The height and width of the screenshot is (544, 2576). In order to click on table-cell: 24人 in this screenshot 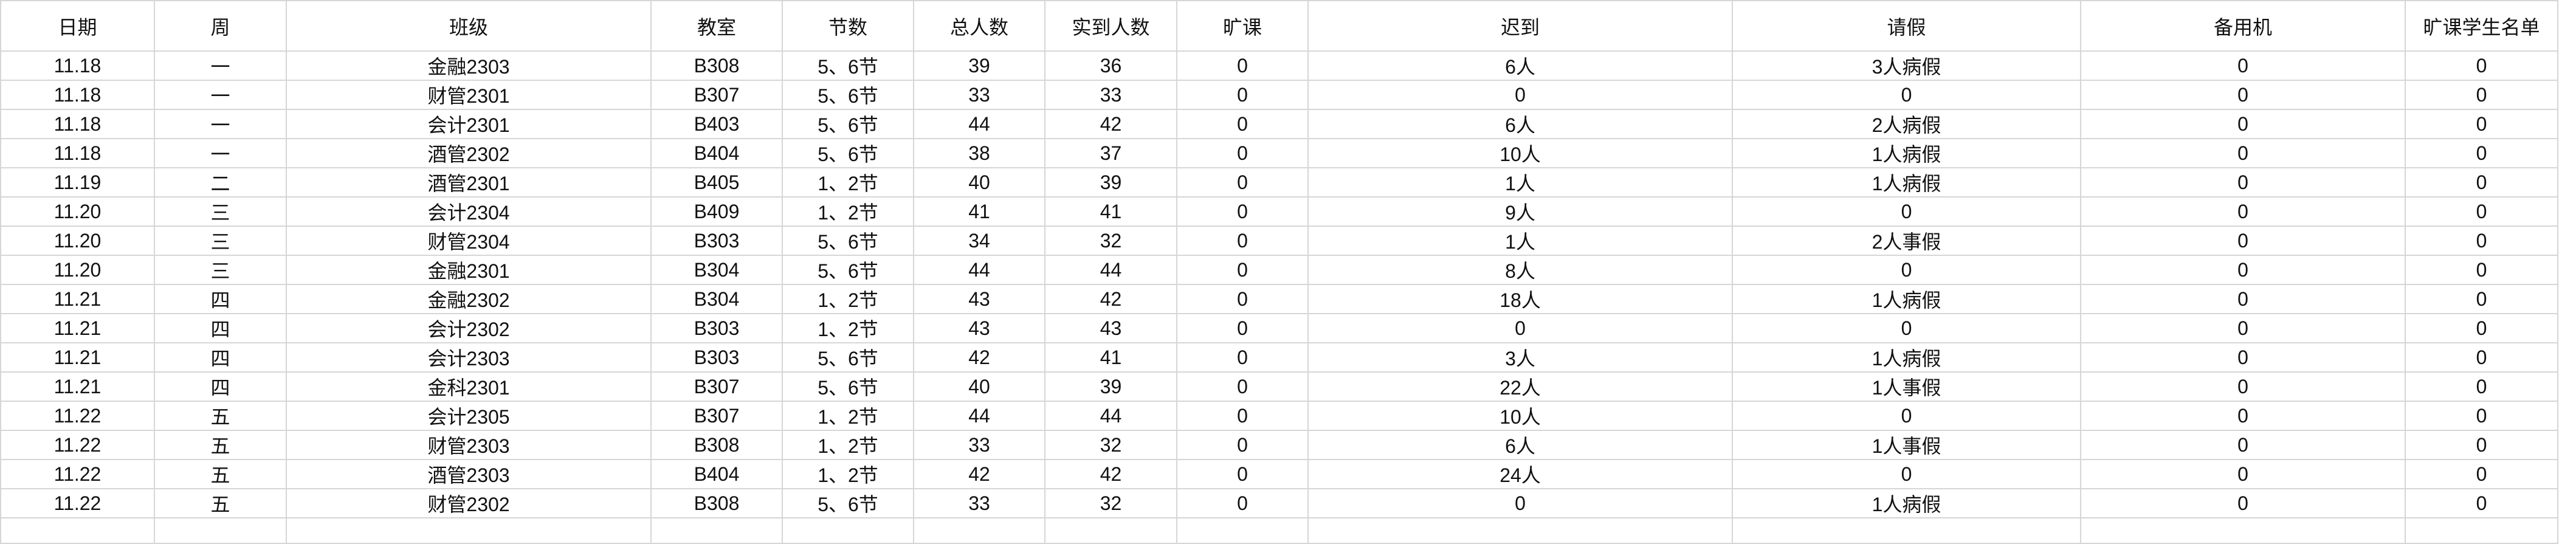, I will do `click(1520, 474)`.